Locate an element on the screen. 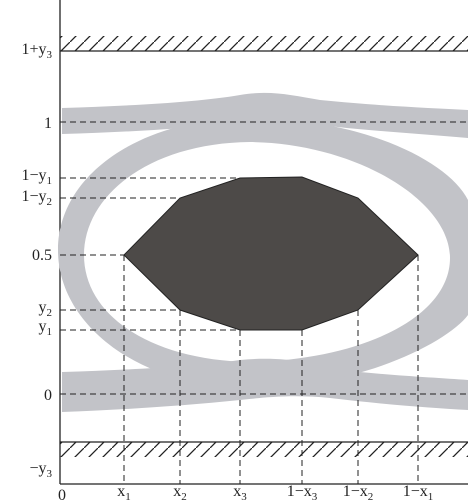 Image resolution: width=468 pixels, height=504 pixels. y-axis-labels: 1+y3 1 1−y1 1−y2 0.5 y2 y1 0 −y3 is located at coordinates (36, 260).